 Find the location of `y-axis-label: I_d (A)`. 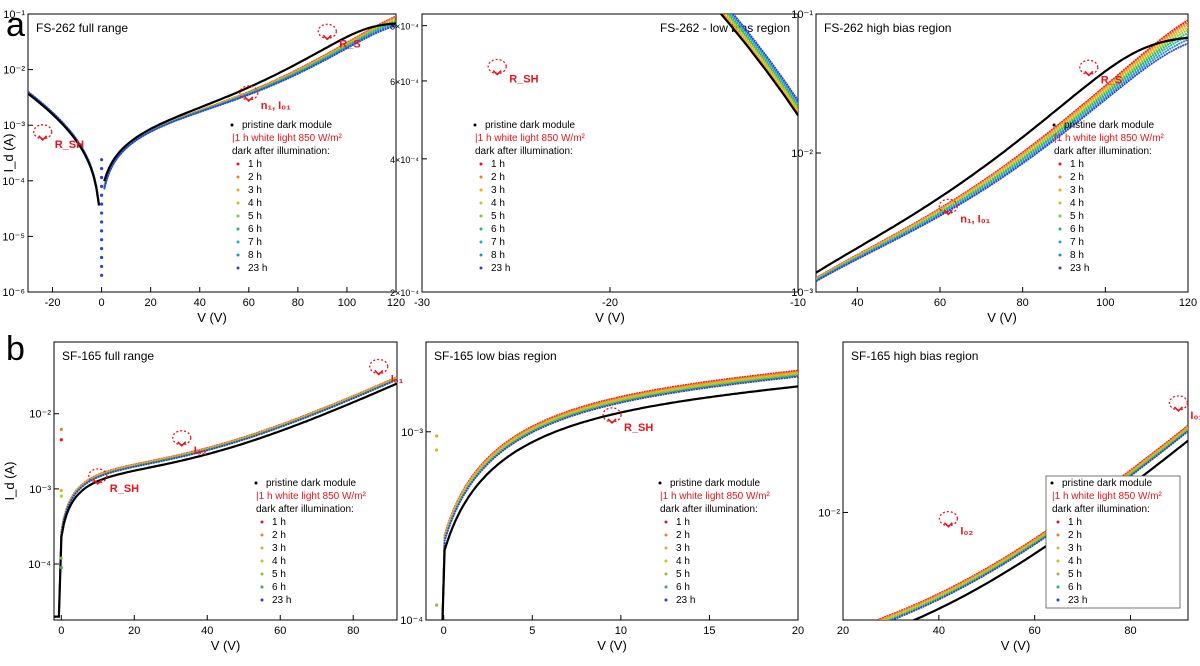

y-axis-label: I_d (A) is located at coordinates (8, 152).